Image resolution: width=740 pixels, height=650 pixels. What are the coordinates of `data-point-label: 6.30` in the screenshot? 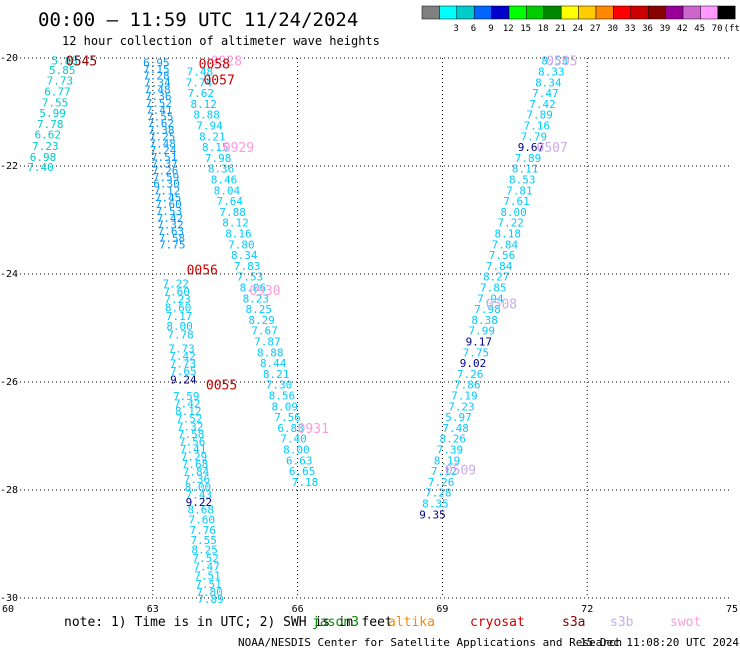 It's located at (166, 183).